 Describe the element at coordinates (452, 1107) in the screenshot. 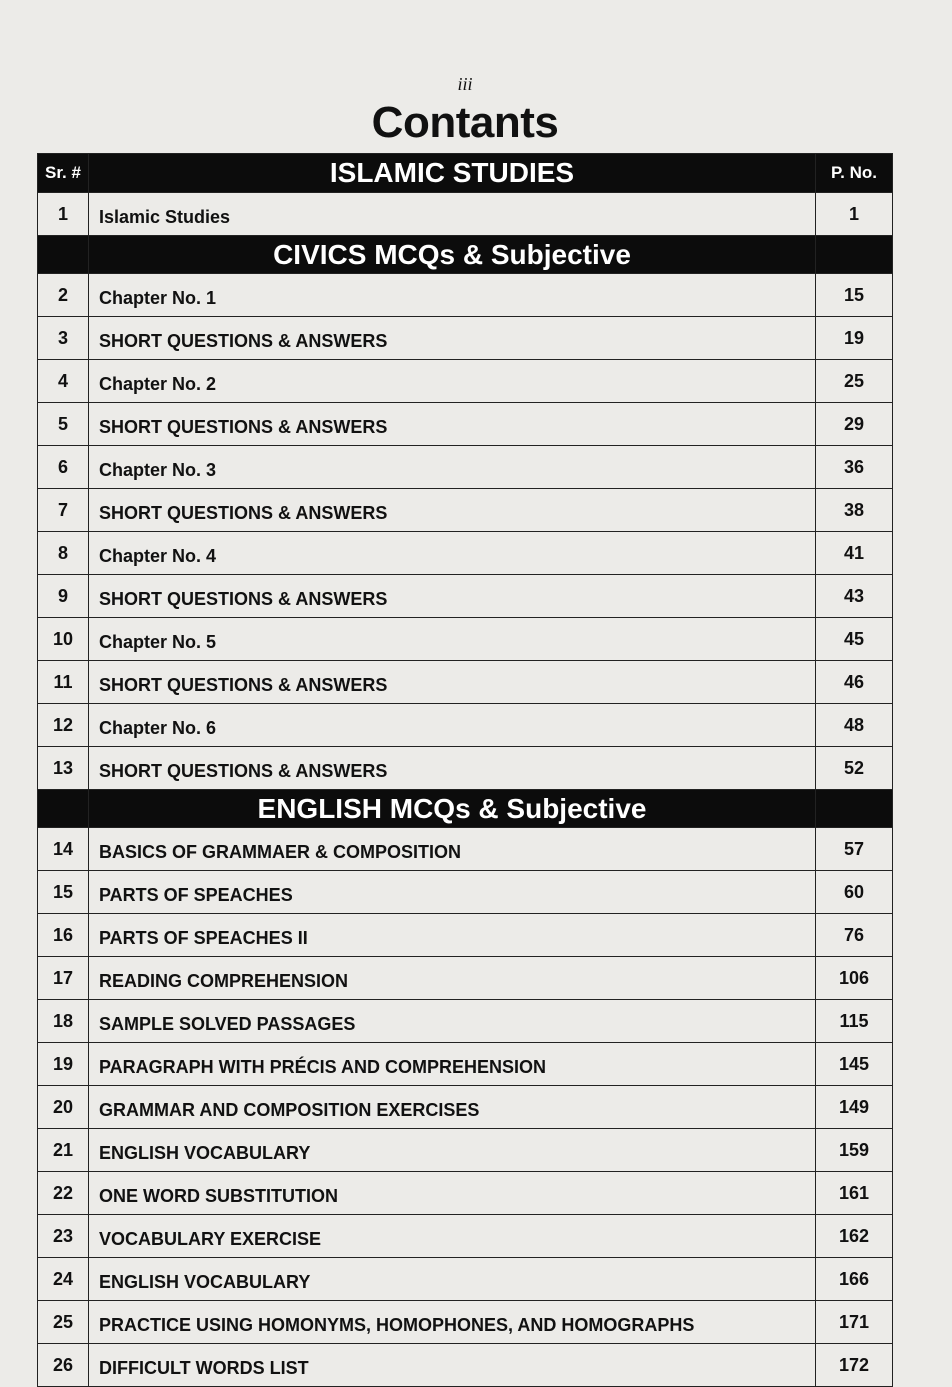

I see `entry-title: GRAMMAR AND COMPOSITION EXERCISES` at that location.